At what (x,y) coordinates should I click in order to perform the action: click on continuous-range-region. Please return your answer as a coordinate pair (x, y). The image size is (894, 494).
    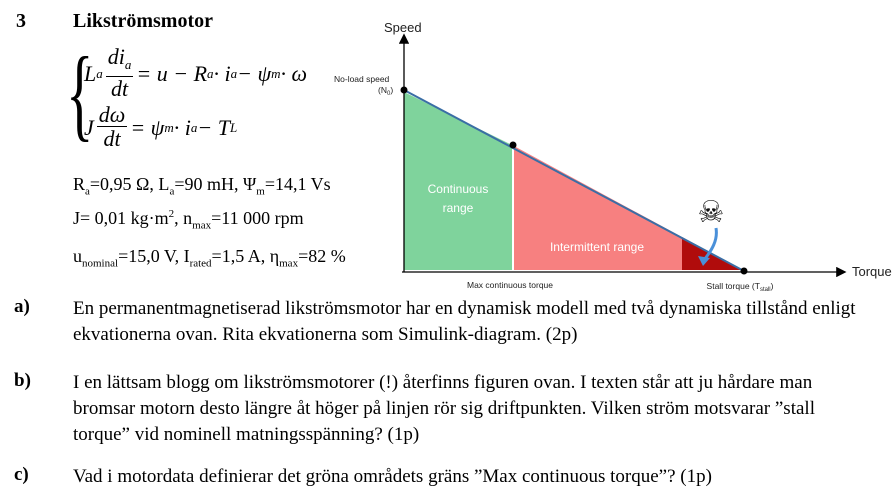
    Looking at the image, I should click on (458, 181).